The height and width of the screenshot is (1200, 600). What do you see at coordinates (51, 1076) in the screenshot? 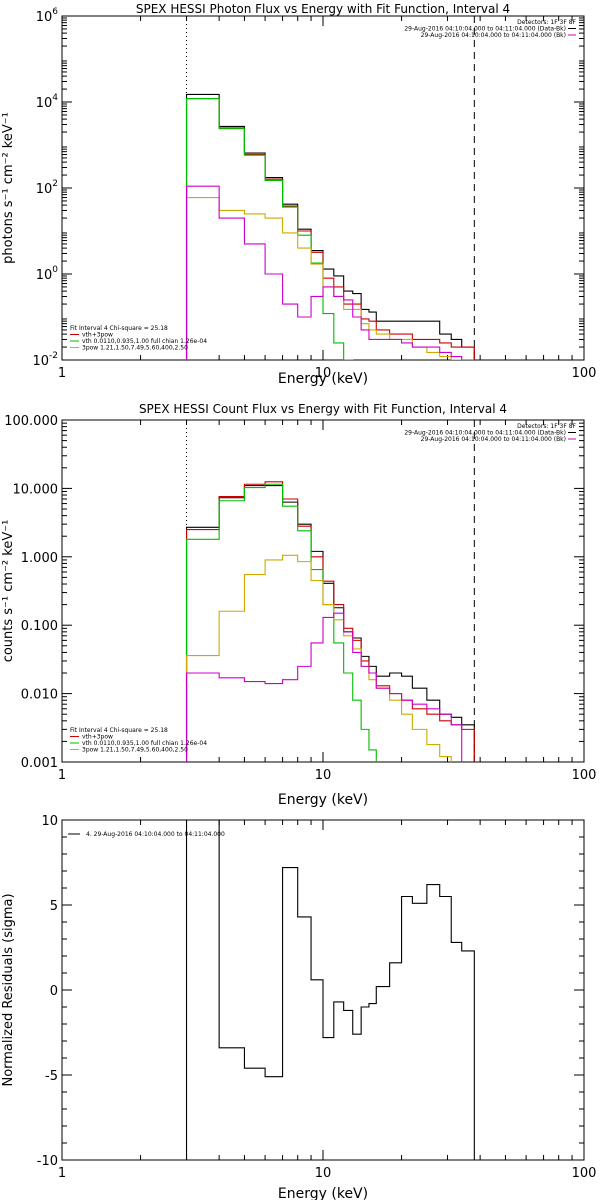
I see `y-tick-label: -5` at bounding box center [51, 1076].